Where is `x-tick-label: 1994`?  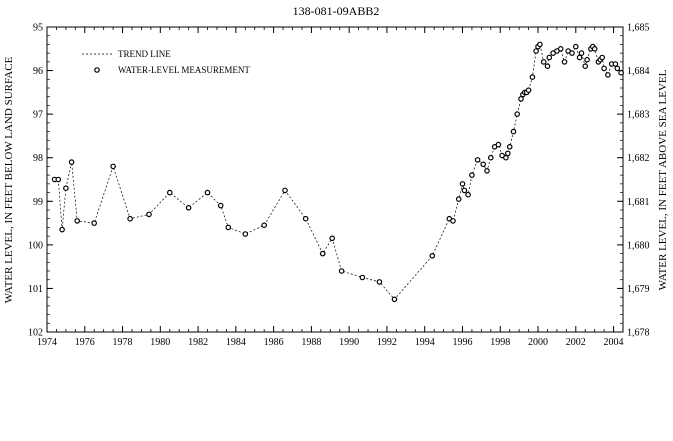 x-tick-label: 1994 is located at coordinates (425, 342).